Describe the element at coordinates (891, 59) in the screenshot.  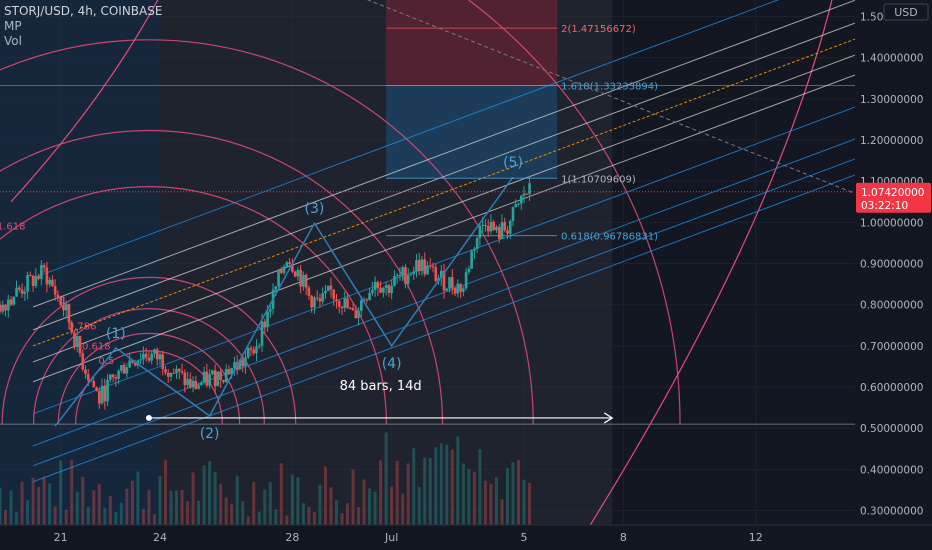
I see `price-axis-tick: 1.40000000` at that location.